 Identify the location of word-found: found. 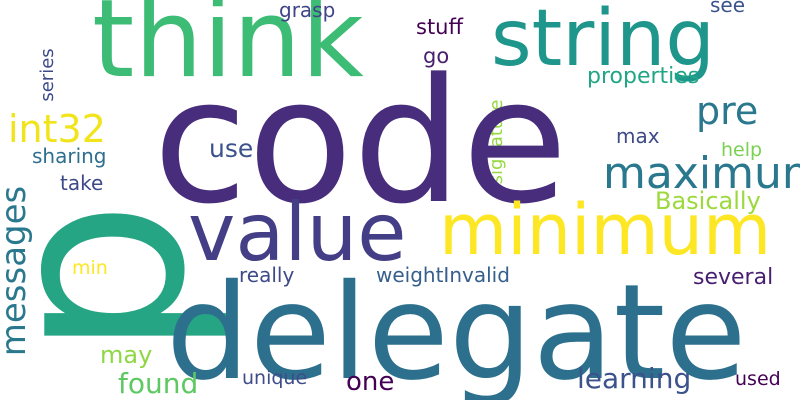
(158, 383).